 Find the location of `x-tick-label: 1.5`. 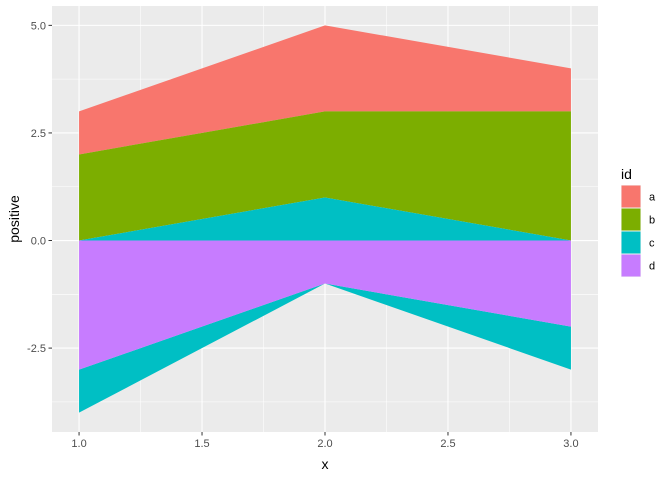

x-tick-label: 1.5 is located at coordinates (201, 444).